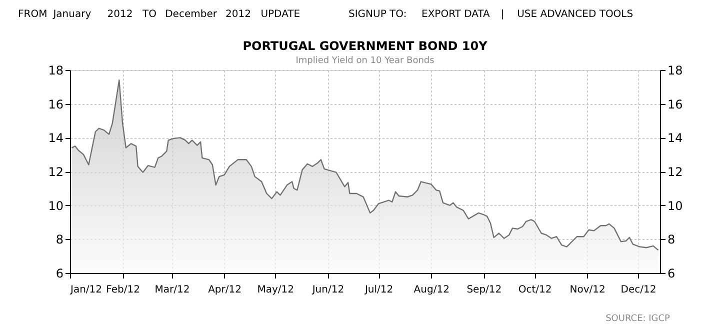 Image resolution: width=712 pixels, height=328 pixels. Describe the element at coordinates (432, 290) in the screenshot. I see `x-tick-label: Aug/12` at that location.